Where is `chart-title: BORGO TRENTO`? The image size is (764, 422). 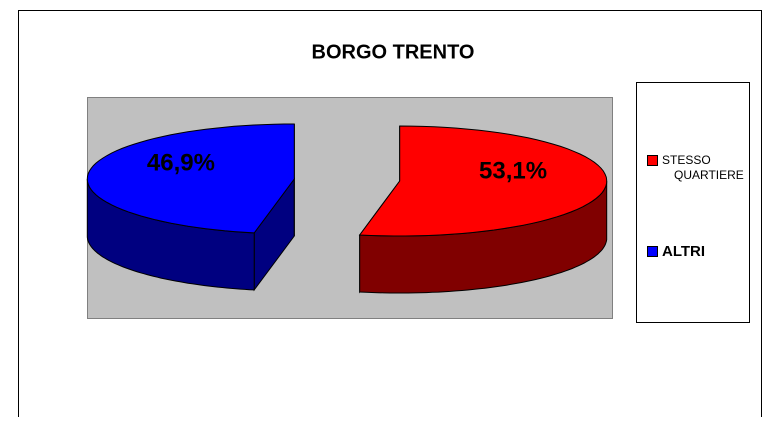
chart-title: BORGO TRENTO is located at coordinates (393, 52).